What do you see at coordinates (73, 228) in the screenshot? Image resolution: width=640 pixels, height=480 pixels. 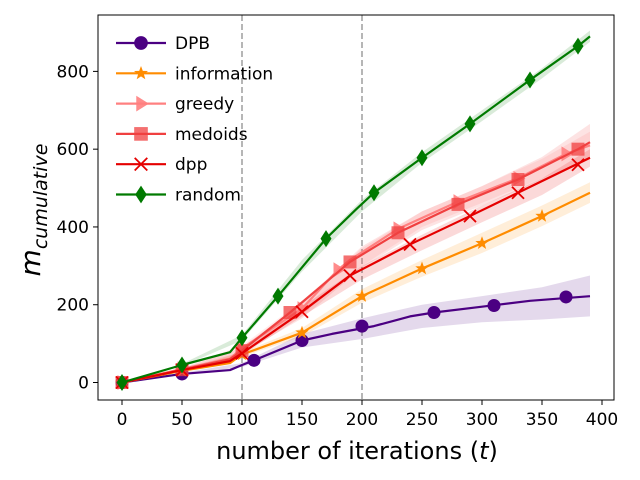 I see `y-tick-label-400: 400` at bounding box center [73, 228].